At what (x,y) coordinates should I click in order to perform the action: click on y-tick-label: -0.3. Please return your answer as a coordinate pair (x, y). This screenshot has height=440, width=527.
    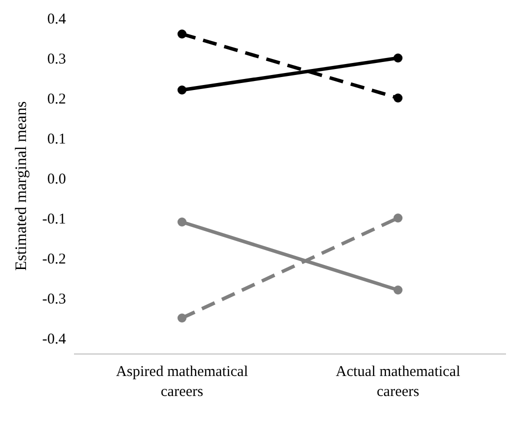
    Looking at the image, I should click on (54, 299).